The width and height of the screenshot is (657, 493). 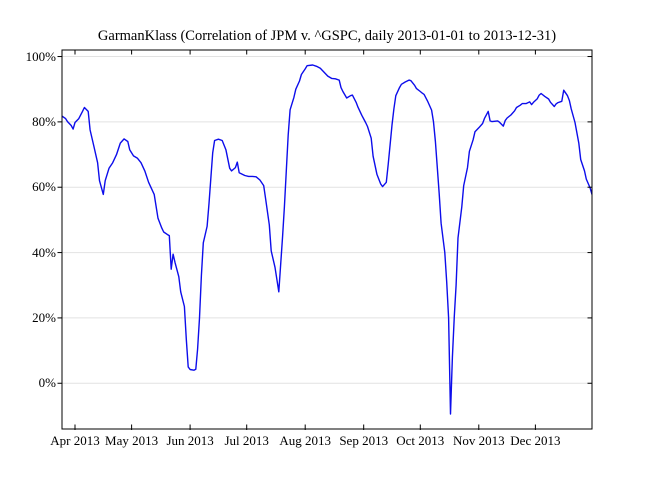 What do you see at coordinates (132, 440) in the screenshot?
I see `x-axis-label: May 2013` at bounding box center [132, 440].